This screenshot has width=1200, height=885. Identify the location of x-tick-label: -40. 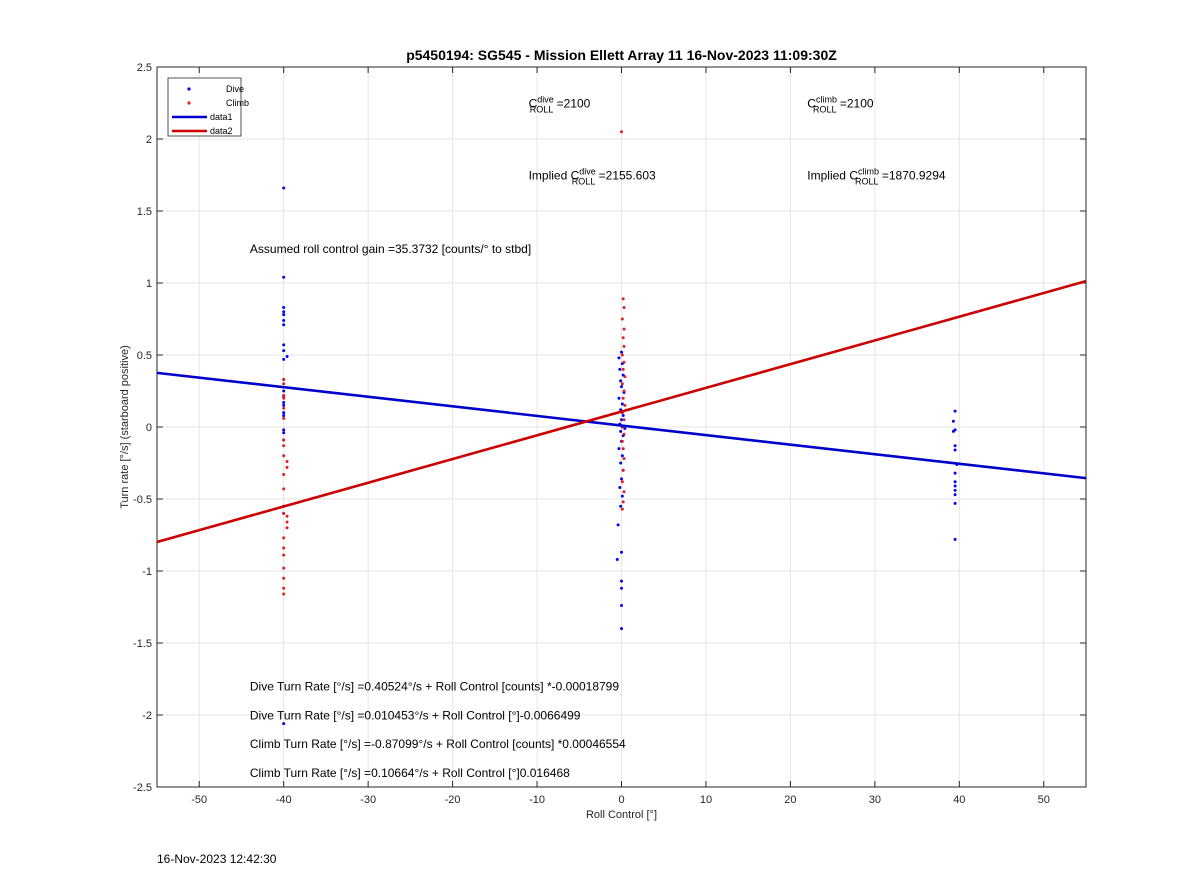
(284, 800).